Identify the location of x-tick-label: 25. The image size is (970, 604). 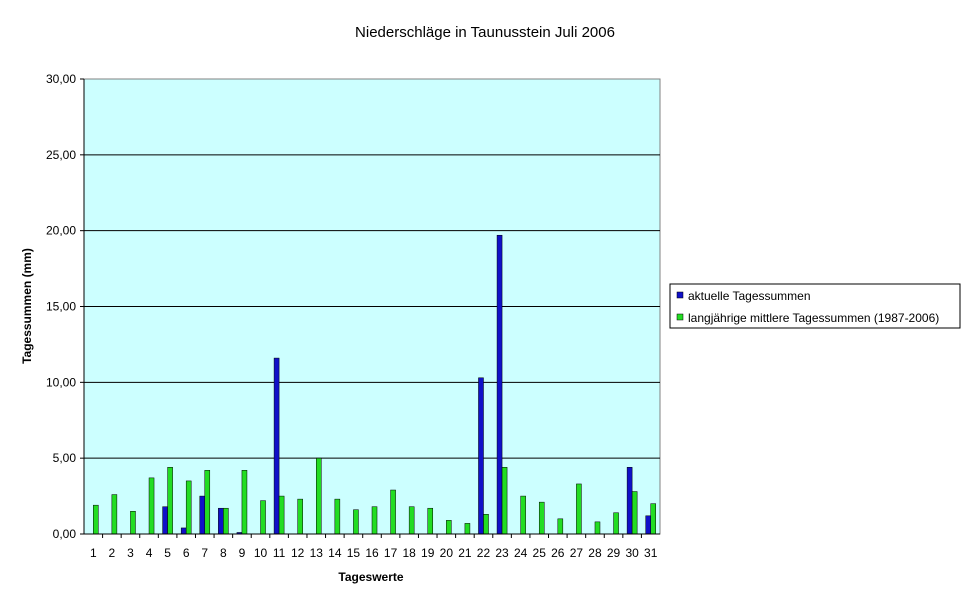
(540, 553).